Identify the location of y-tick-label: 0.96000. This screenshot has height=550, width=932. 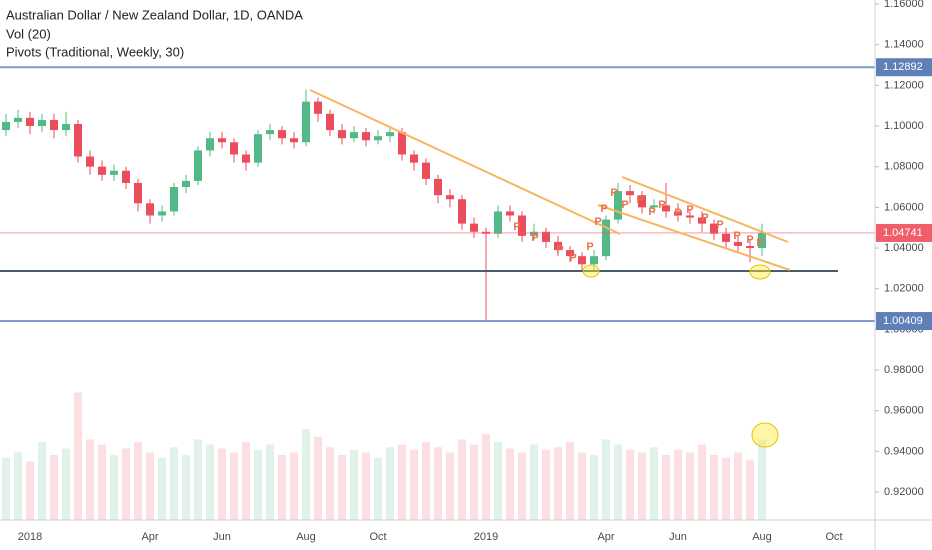
(904, 411).